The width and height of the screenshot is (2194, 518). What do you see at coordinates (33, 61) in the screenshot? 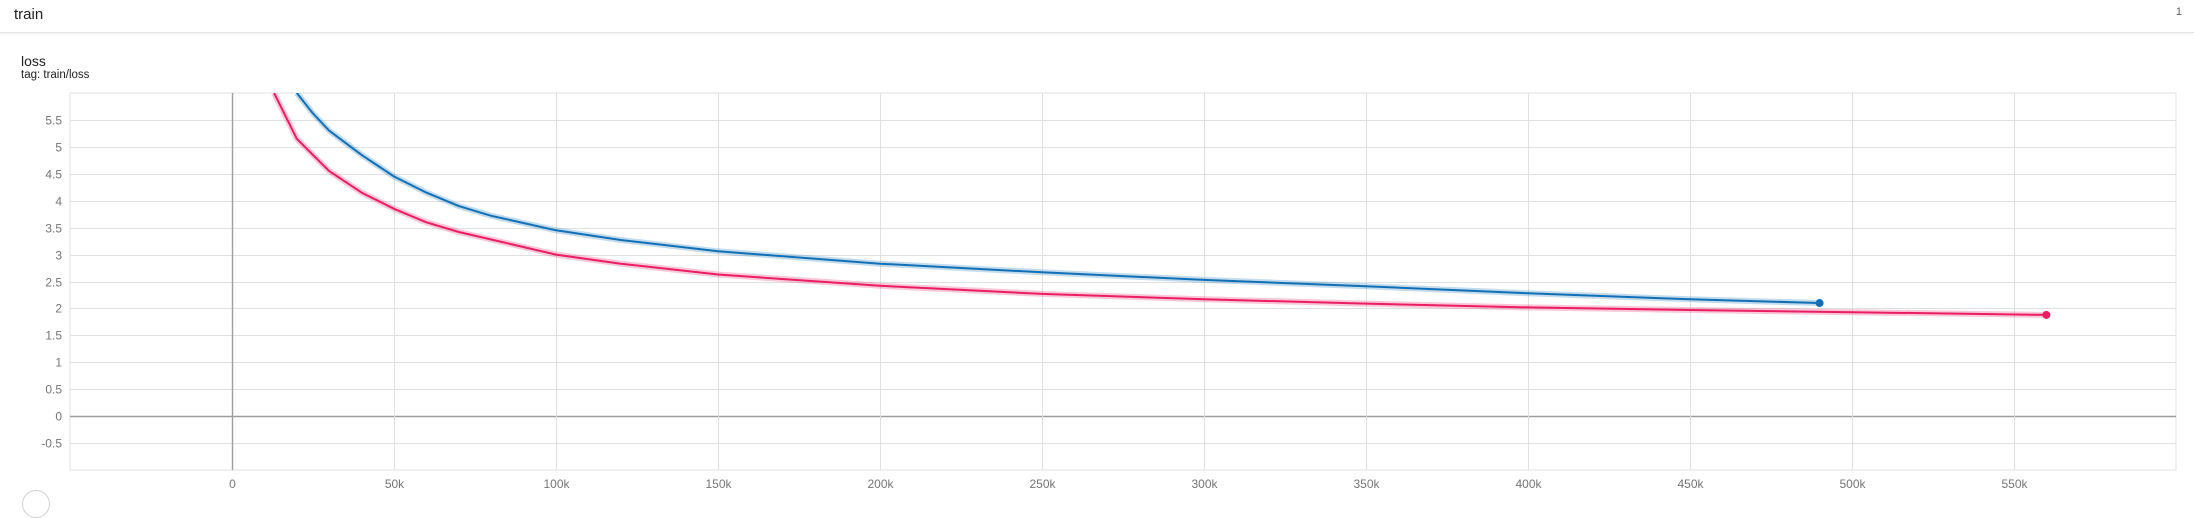
I see `chart-title: loss` at bounding box center [33, 61].